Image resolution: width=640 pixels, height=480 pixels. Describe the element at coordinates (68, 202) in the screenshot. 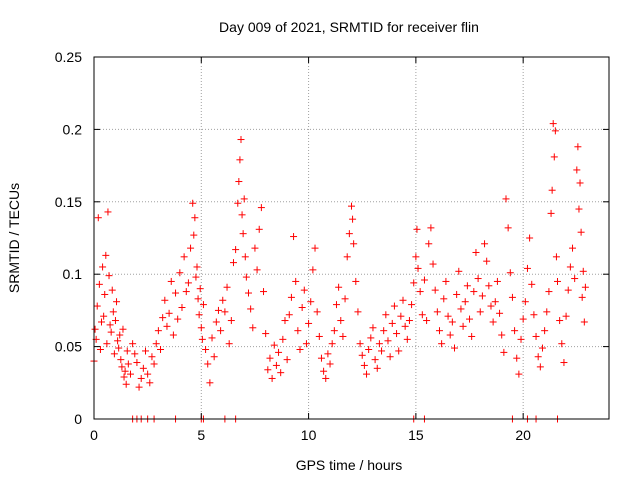

I see `y-tick-label: 0.15` at that location.